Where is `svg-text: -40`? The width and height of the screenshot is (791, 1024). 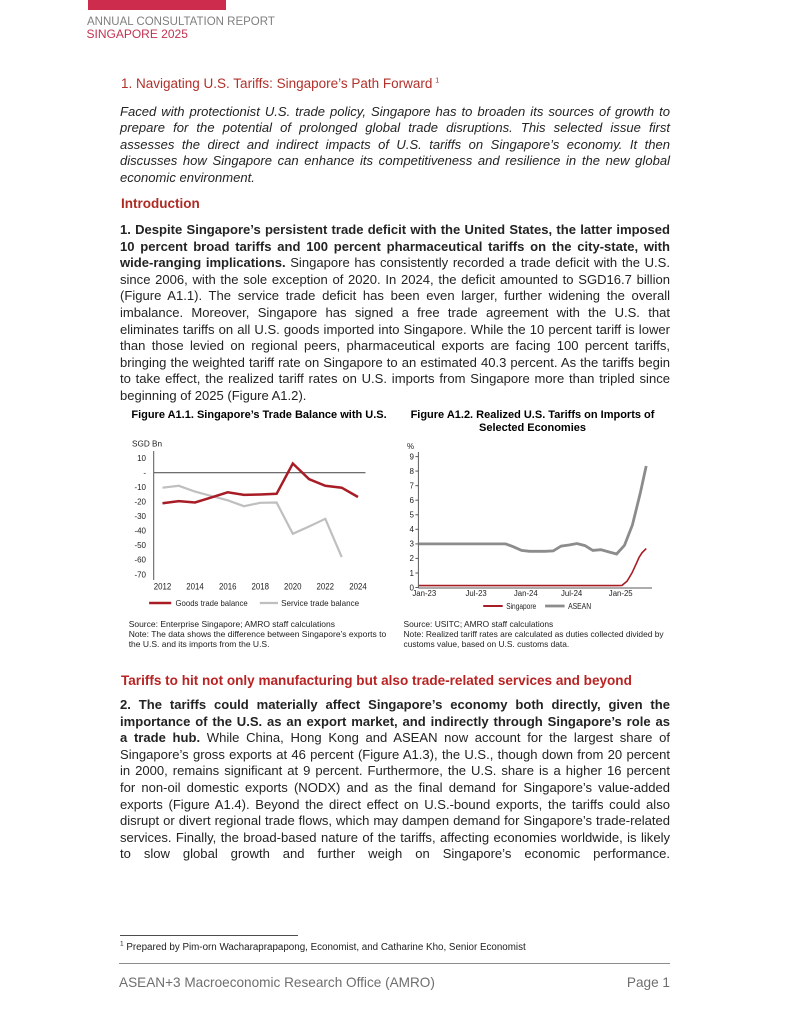 svg-text: -40 is located at coordinates (140, 531).